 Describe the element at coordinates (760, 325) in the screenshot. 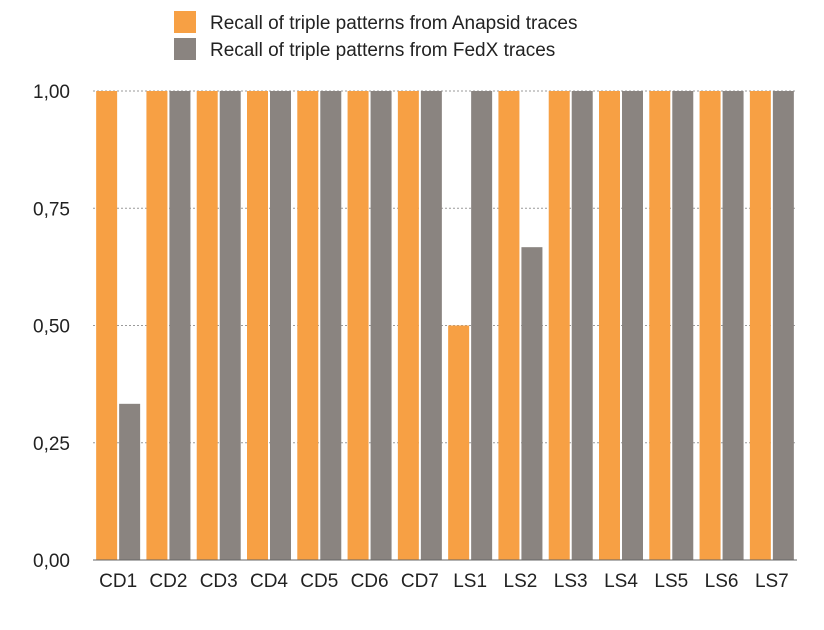

I see `bar-ls7-anapsid` at that location.